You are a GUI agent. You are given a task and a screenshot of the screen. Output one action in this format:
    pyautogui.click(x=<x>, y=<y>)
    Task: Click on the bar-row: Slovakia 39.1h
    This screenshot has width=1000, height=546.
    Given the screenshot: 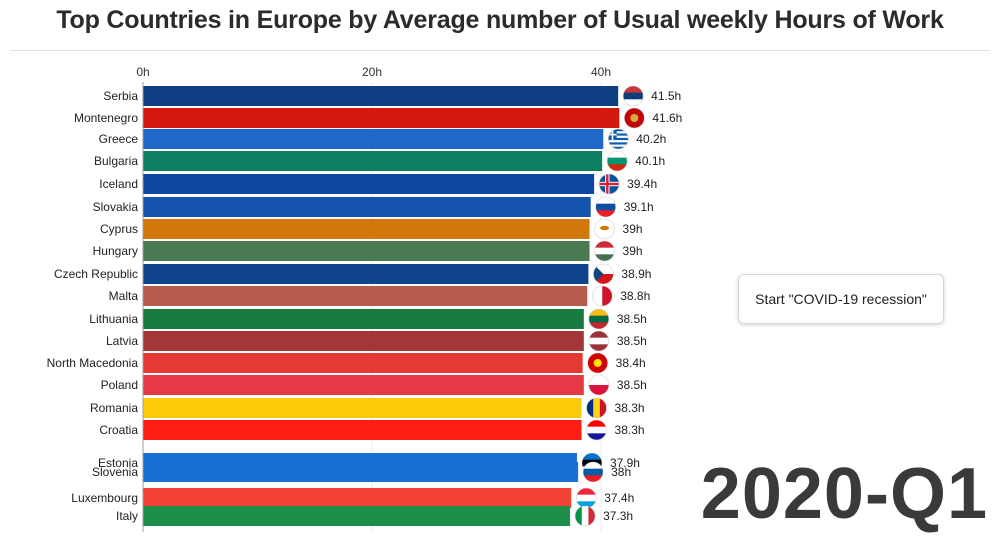 What is the action you would take?
    pyautogui.click(x=373, y=207)
    